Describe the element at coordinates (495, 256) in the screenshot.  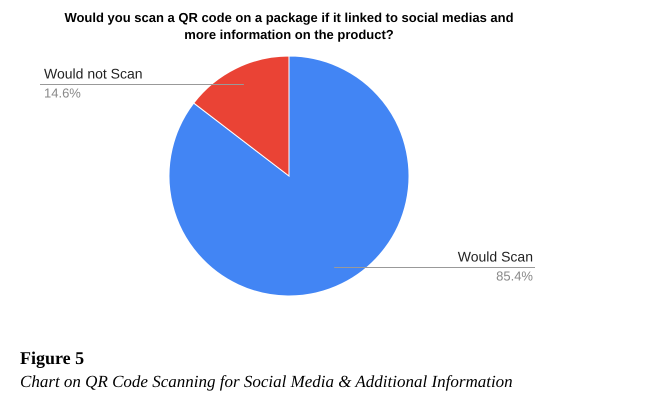
I see `slice-label: Would Scan` at that location.